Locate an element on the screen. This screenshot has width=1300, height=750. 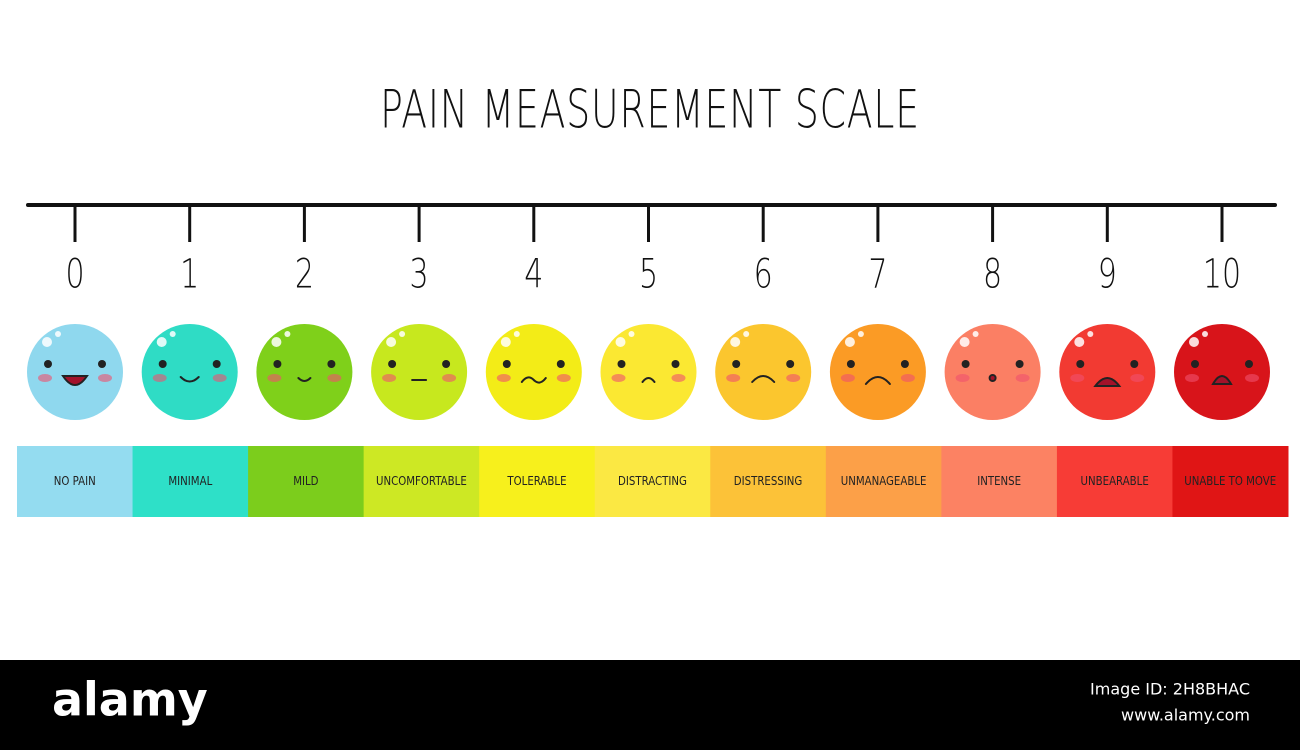
image-id: Image ID: 2H8BHAC is located at coordinates (1170, 689).